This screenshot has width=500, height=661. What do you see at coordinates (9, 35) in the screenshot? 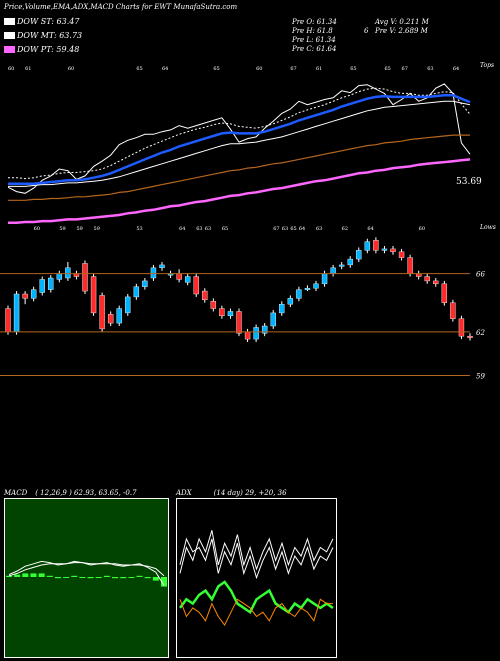
I see `legend-swatch-mt` at bounding box center [9, 35].